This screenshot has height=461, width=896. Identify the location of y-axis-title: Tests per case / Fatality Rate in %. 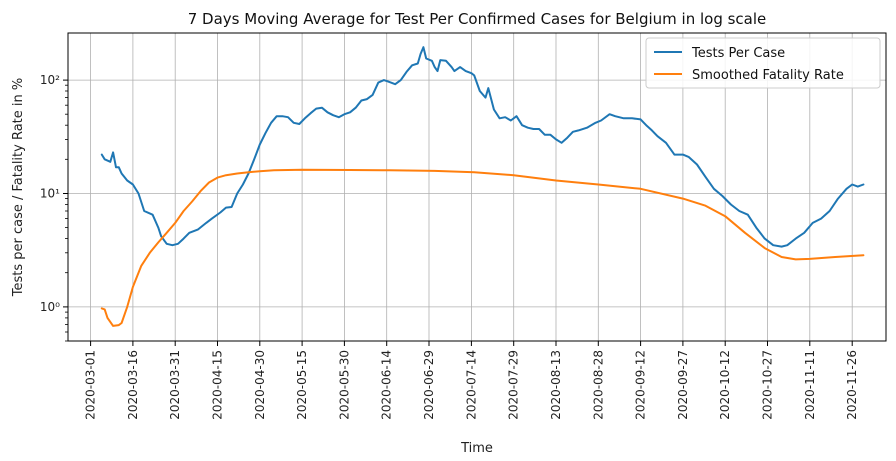
(18, 188).